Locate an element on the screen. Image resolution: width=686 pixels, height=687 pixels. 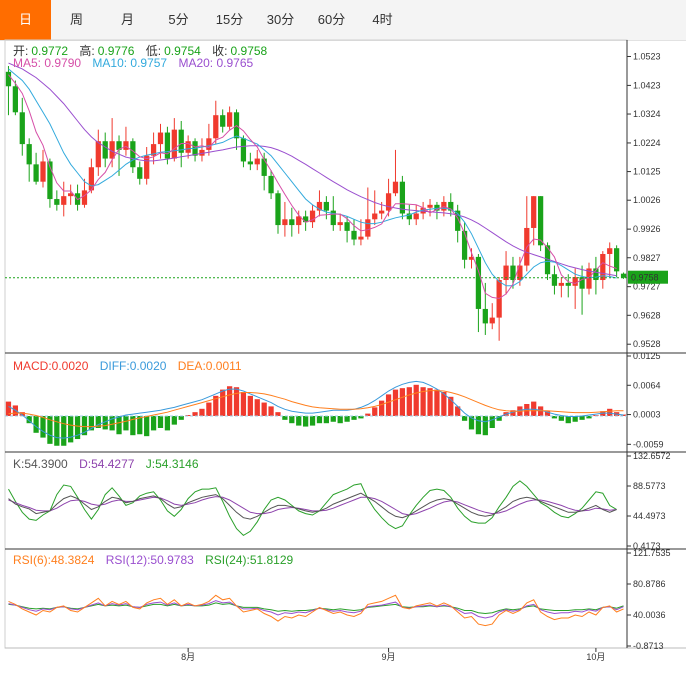
y-tick-label: 0.9827 is located at coordinates (647, 258).